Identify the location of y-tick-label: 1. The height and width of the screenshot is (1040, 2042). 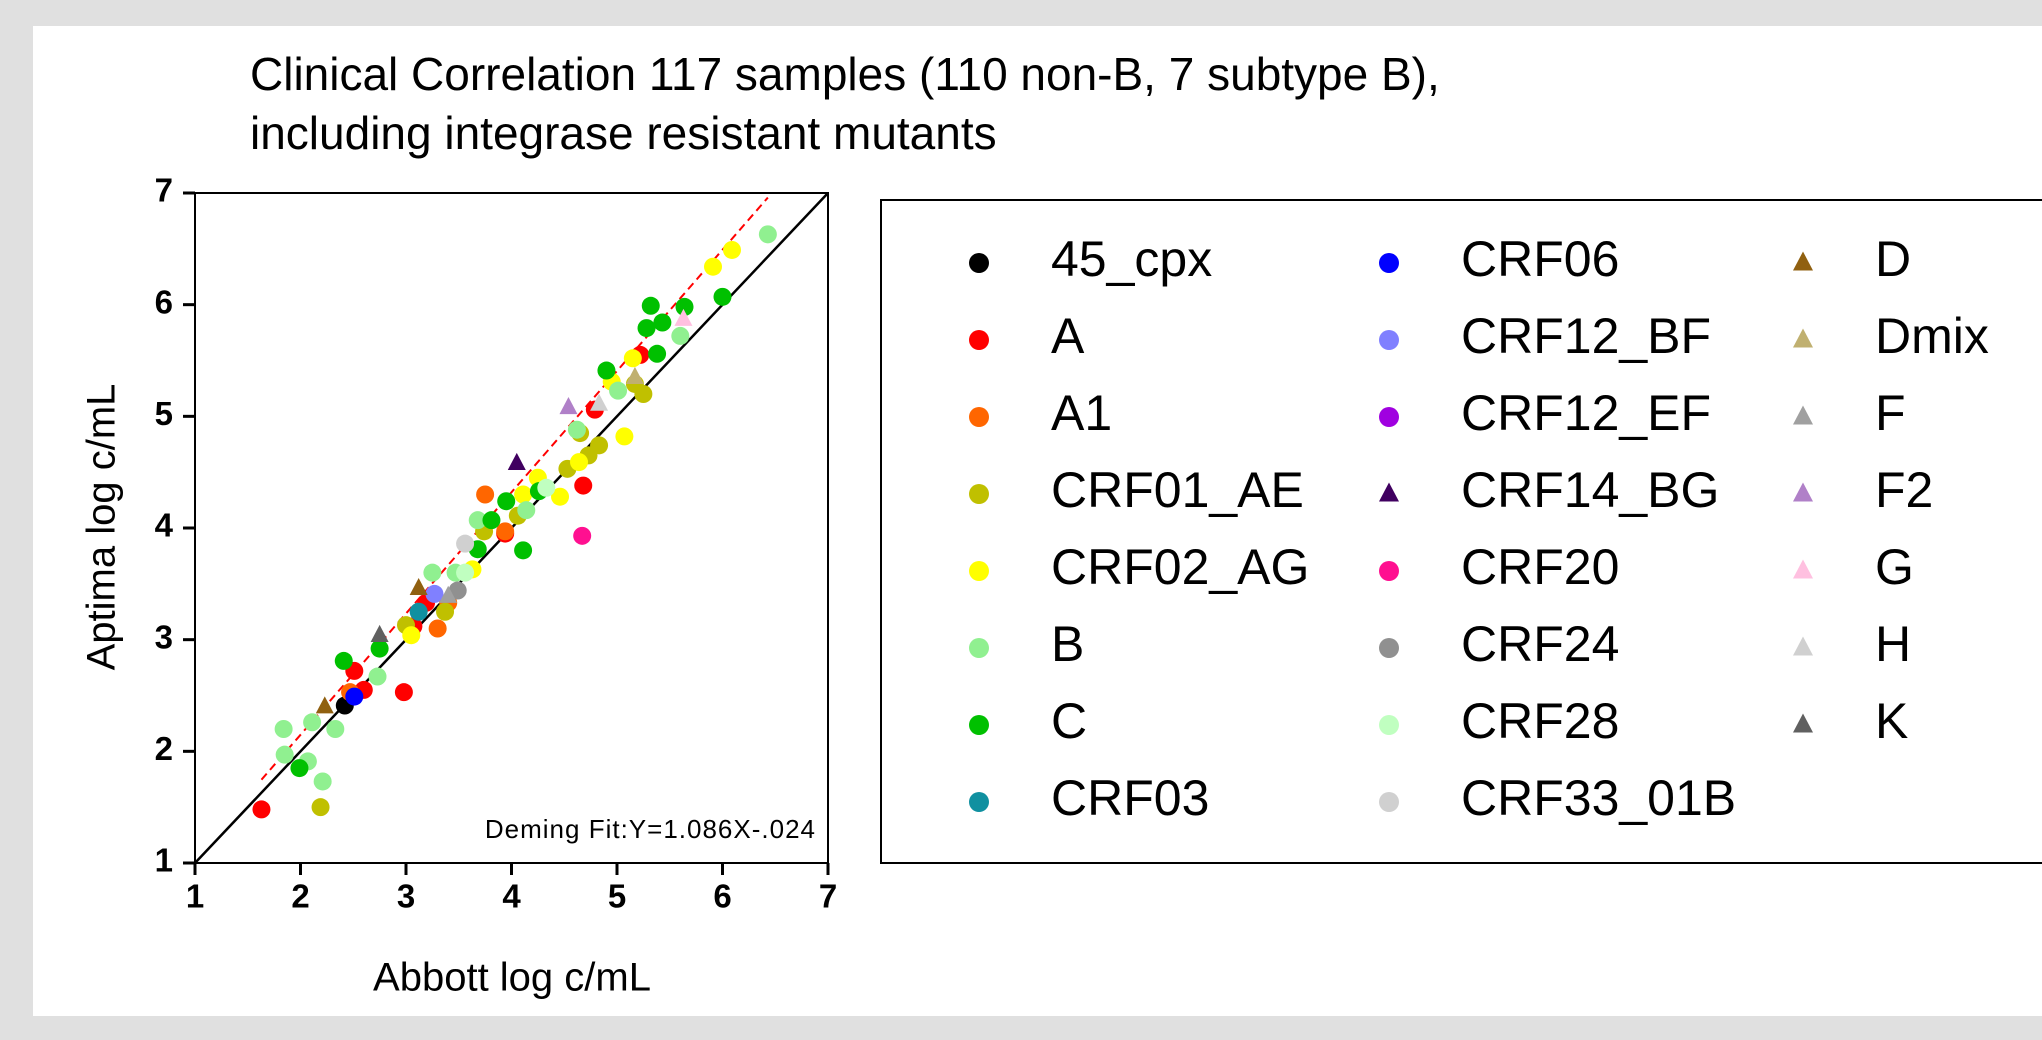
(164, 860).